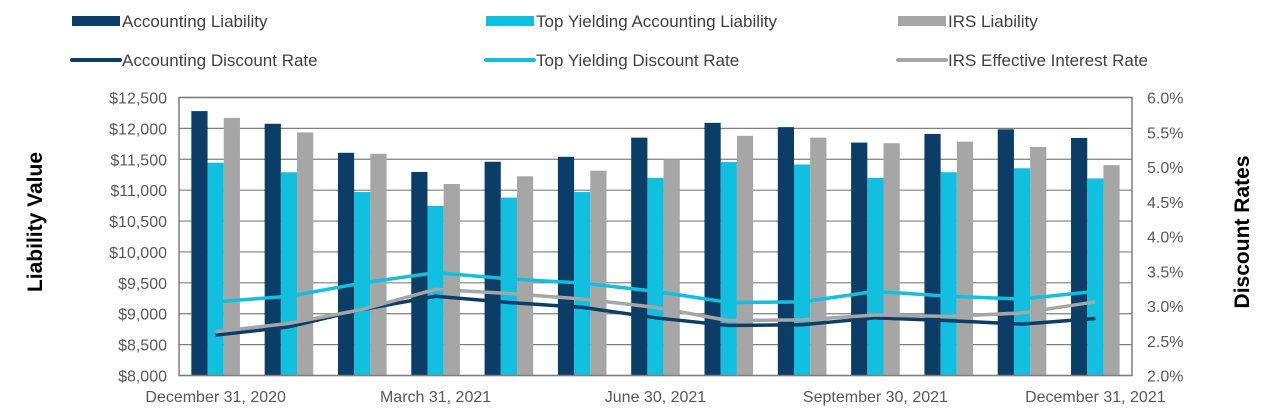 The image size is (1280, 416). Describe the element at coordinates (1048, 60) in the screenshot. I see `legend-label: IRS Effective Interest Rate` at that location.